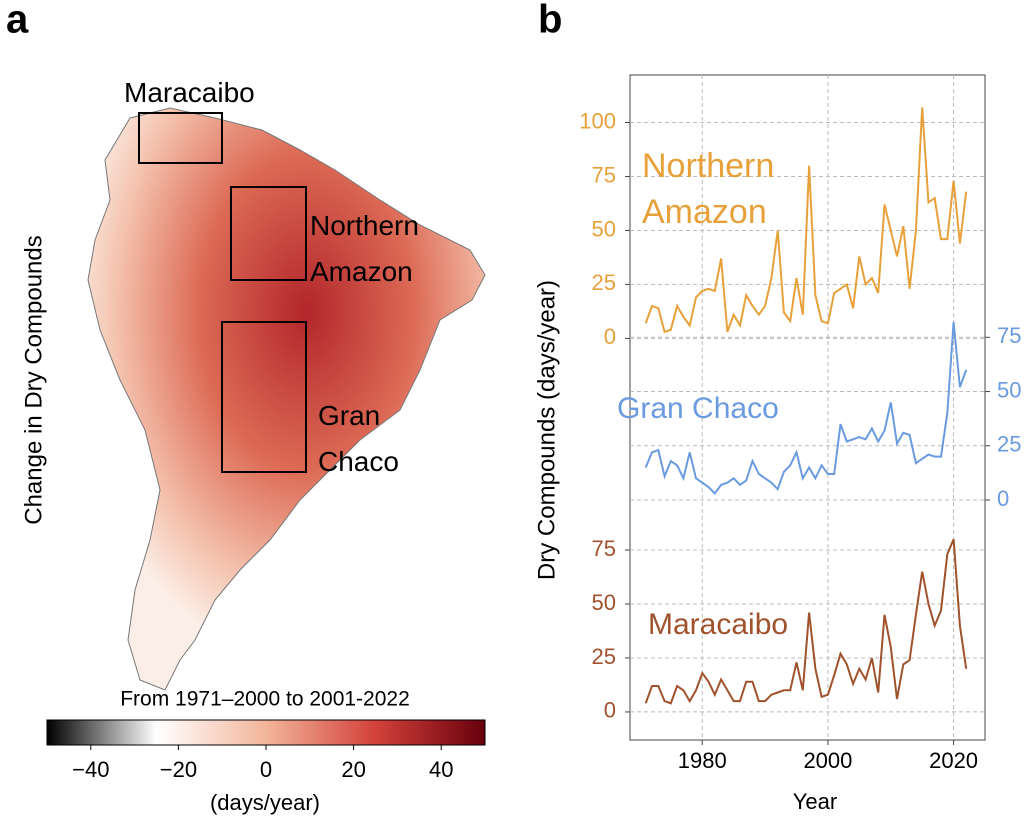 This screenshot has width=1024, height=819. Describe the element at coordinates (353, 769) in the screenshot. I see `colorbar-tick-label: 20` at that location.